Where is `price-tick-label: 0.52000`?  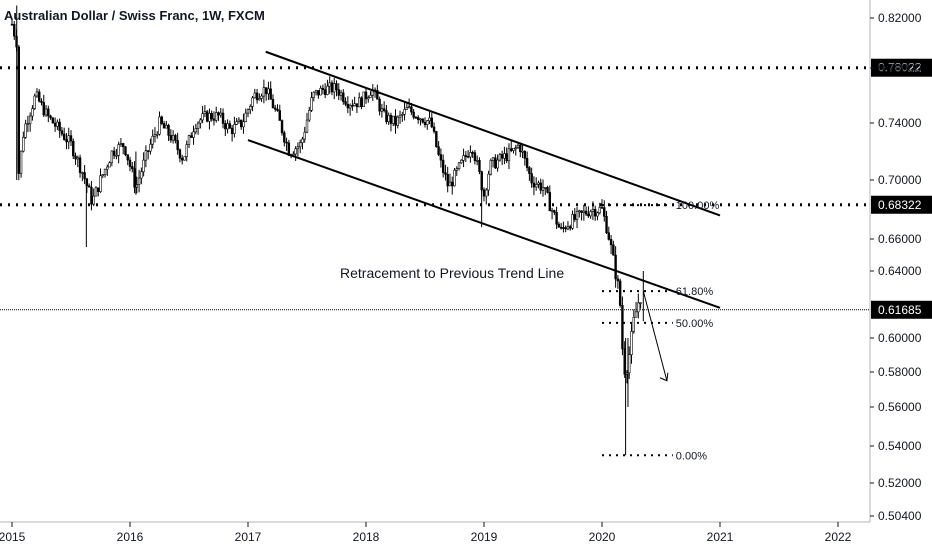 price-tick-label: 0.52000 is located at coordinates (900, 483).